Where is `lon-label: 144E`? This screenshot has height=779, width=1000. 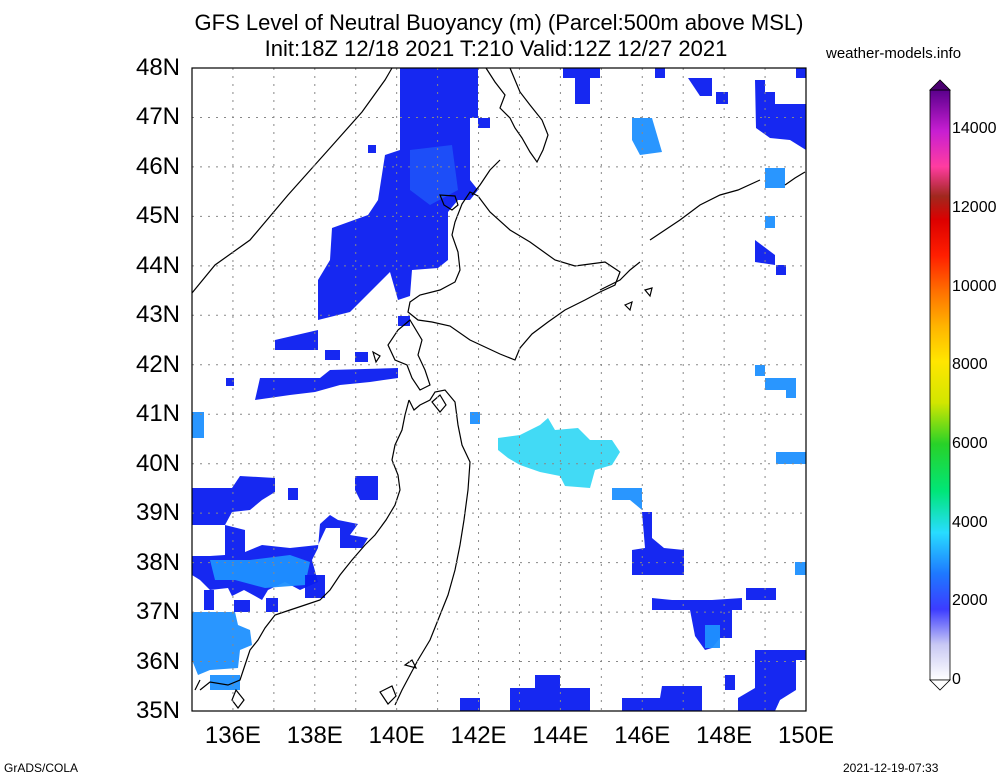
lon-label: 144E is located at coordinates (560, 735).